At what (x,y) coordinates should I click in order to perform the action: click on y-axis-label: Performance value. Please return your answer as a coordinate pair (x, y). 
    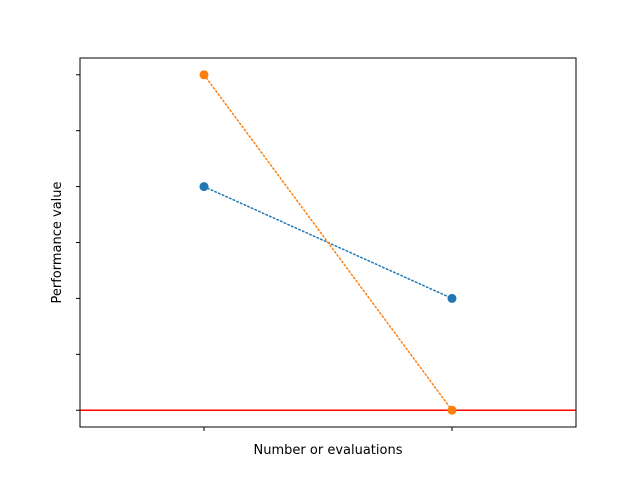
    Looking at the image, I should click on (57, 242).